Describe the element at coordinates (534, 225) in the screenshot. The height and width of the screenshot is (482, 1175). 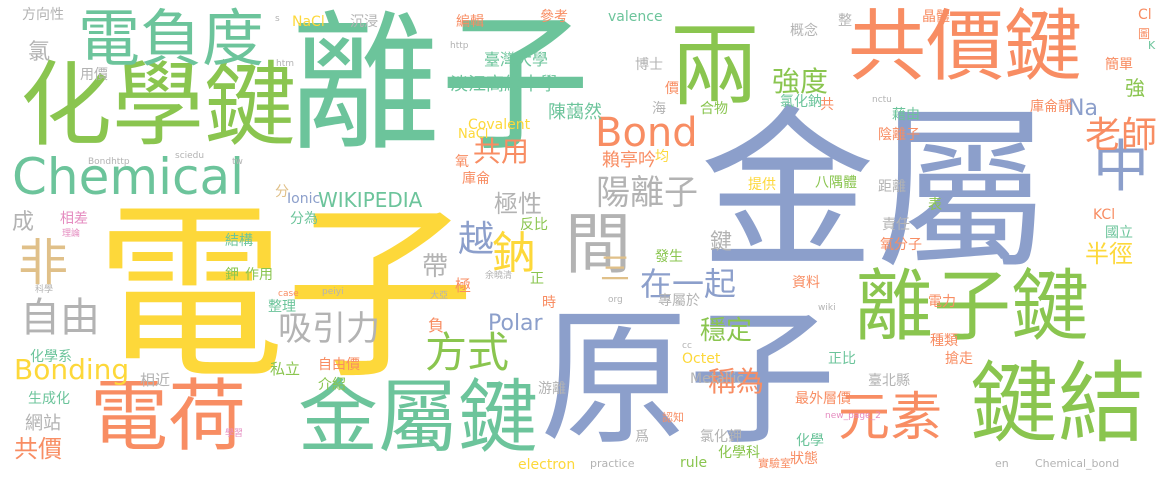
I see `word: 反比` at that location.